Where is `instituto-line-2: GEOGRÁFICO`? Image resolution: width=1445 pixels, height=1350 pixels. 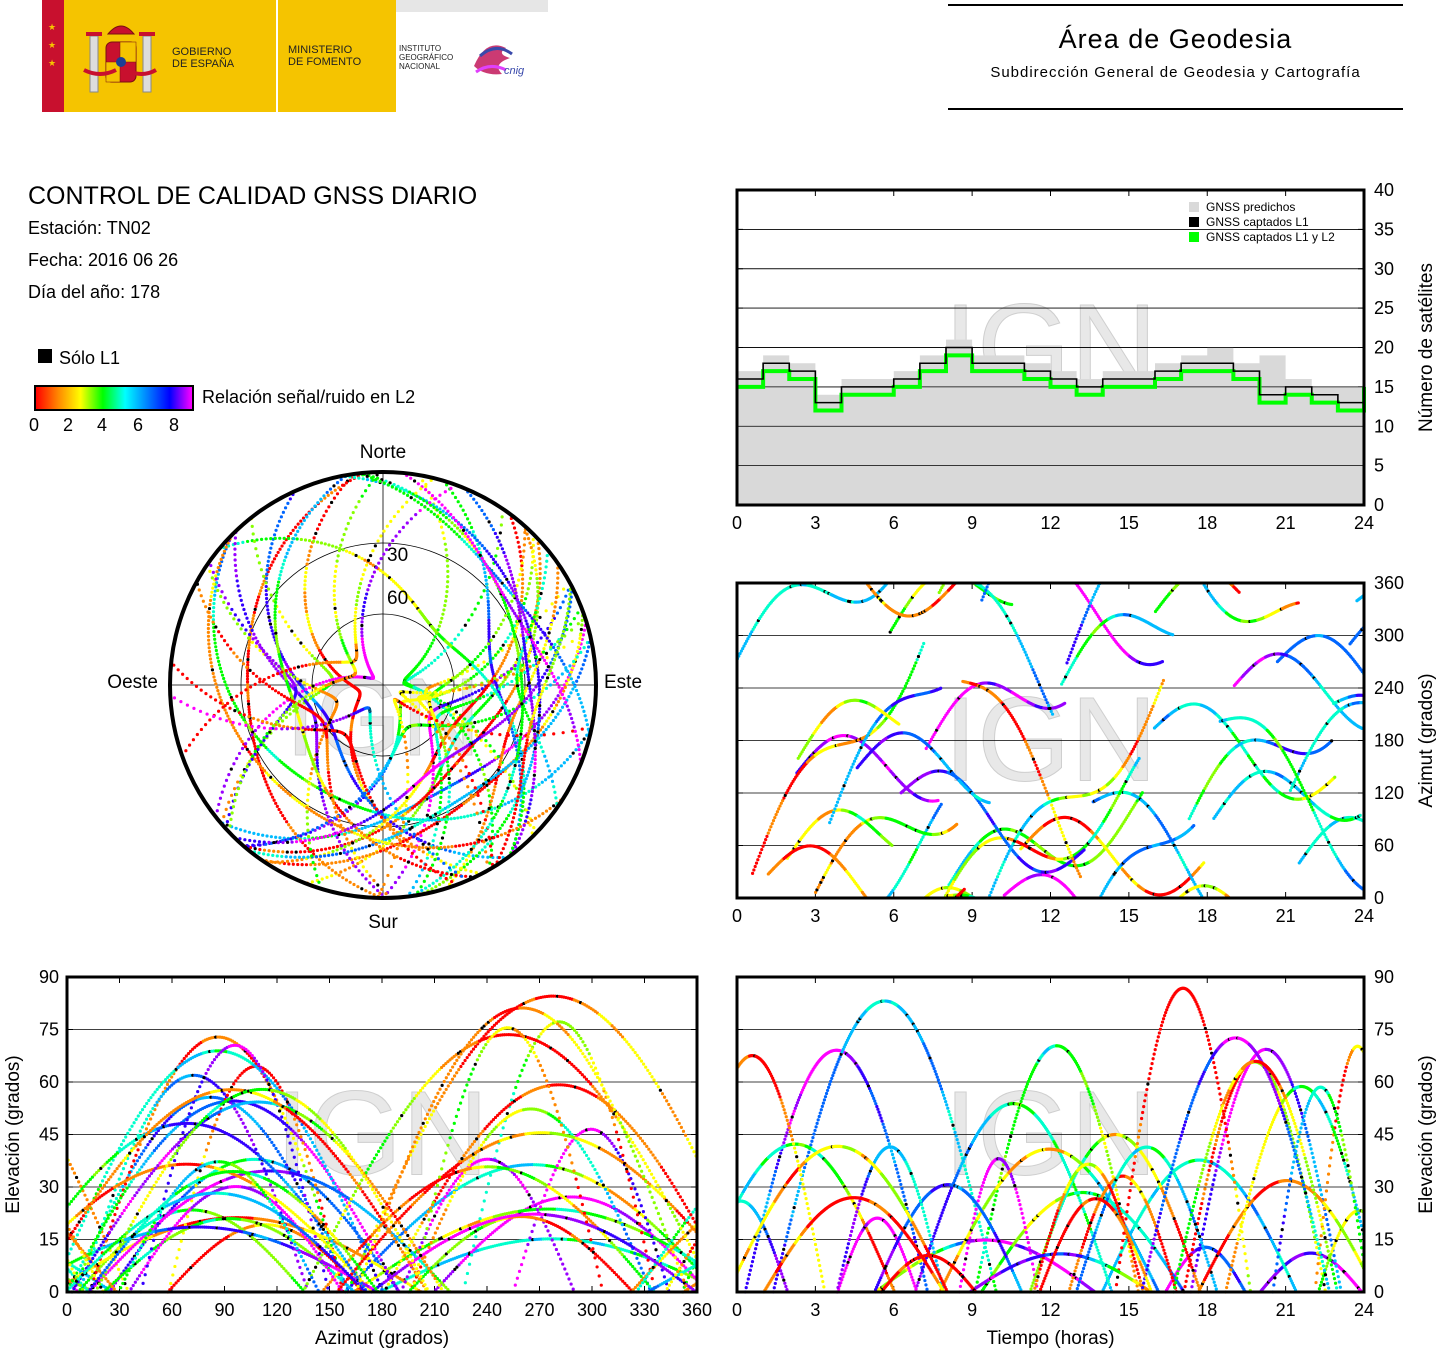
instituto-line-2: GEOGRÁFICO is located at coordinates (426, 57).